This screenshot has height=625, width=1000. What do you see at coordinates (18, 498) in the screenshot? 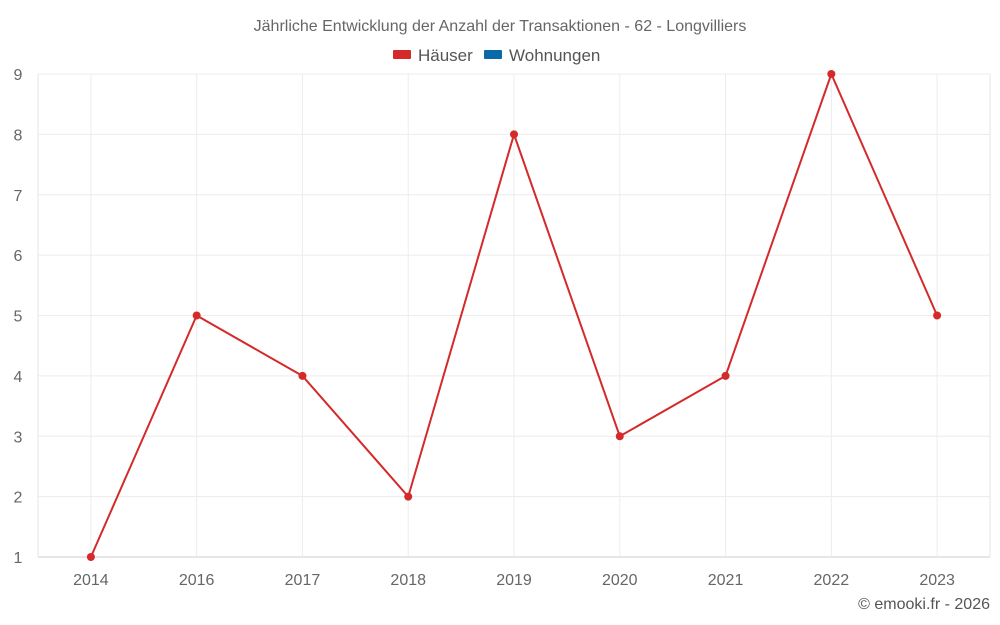
I see `y-tick-label: 2` at bounding box center [18, 498].